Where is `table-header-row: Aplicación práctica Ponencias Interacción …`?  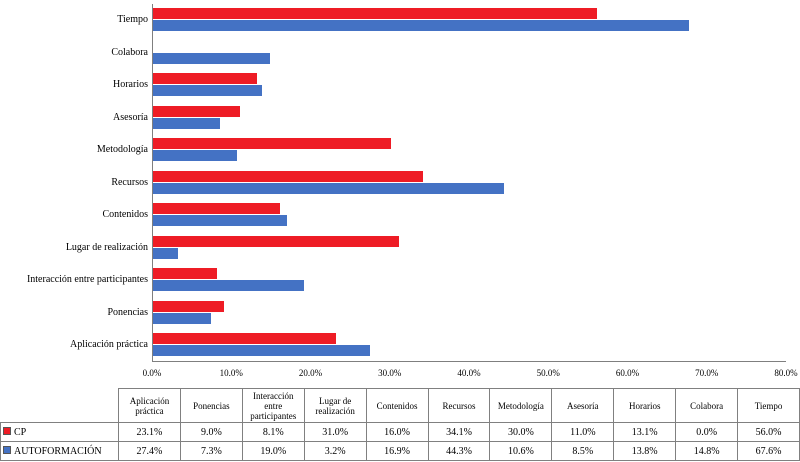
table-header-row: Aplicación práctica Ponencias Interacción … is located at coordinates (400, 405).